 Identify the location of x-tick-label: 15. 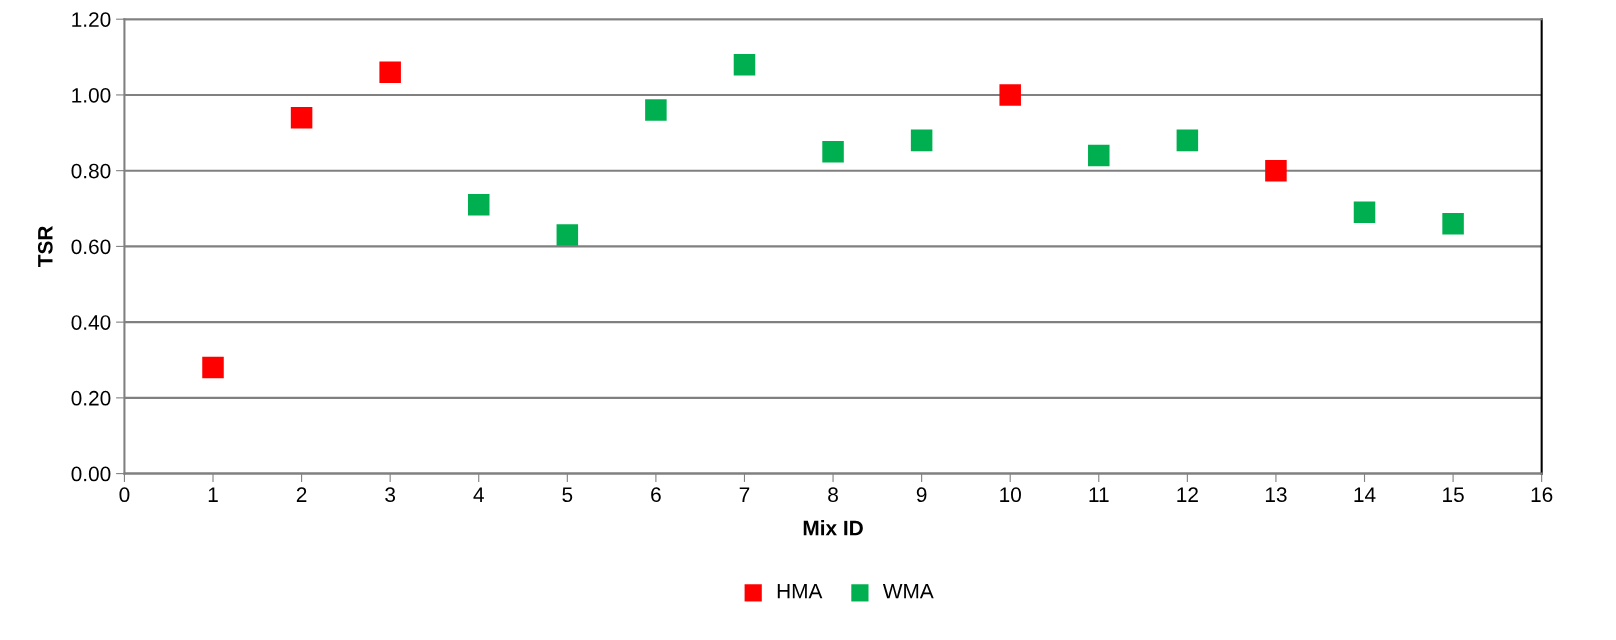
(1453, 495).